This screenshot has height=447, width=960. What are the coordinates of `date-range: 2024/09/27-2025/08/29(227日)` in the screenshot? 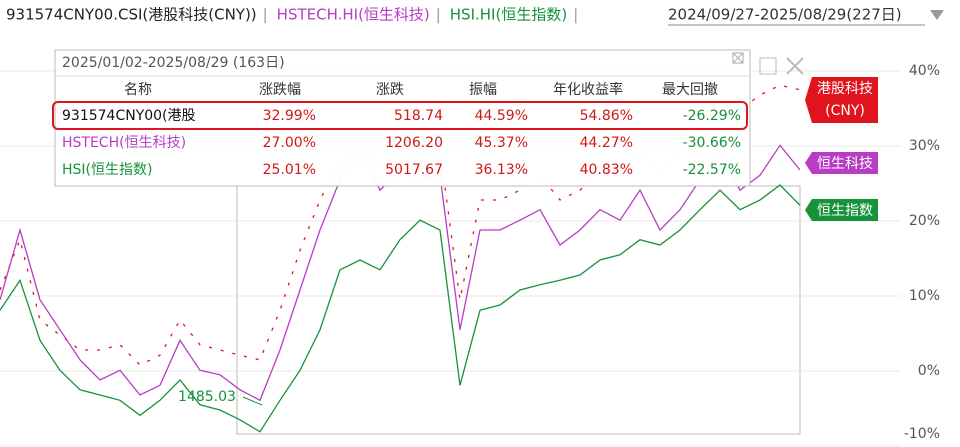 It's located at (785, 15).